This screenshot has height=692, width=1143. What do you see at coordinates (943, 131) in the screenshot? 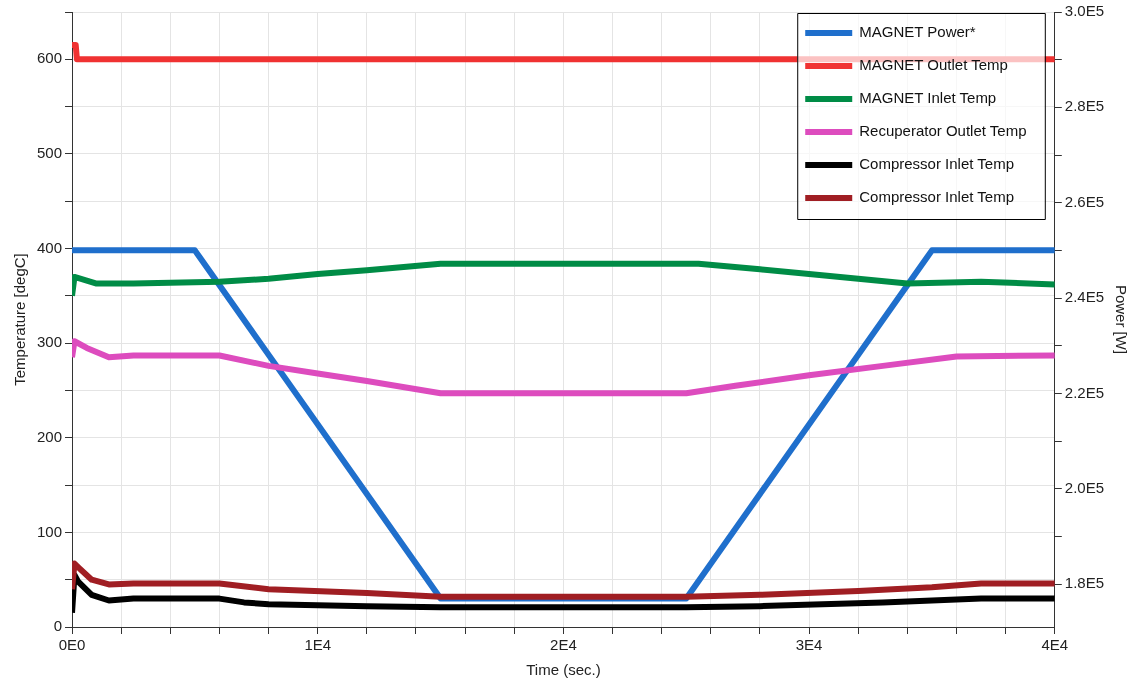
I see `legend-label: Recuperator Outlet Temp` at bounding box center [943, 131].